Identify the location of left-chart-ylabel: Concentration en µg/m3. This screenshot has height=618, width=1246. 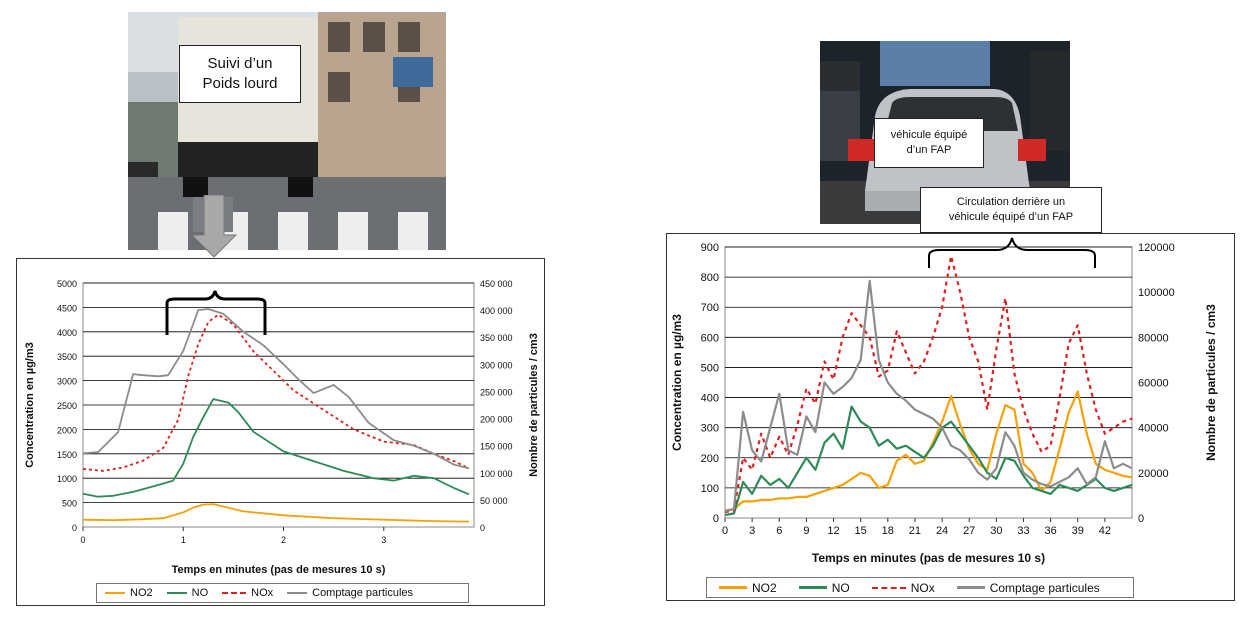
(30, 405).